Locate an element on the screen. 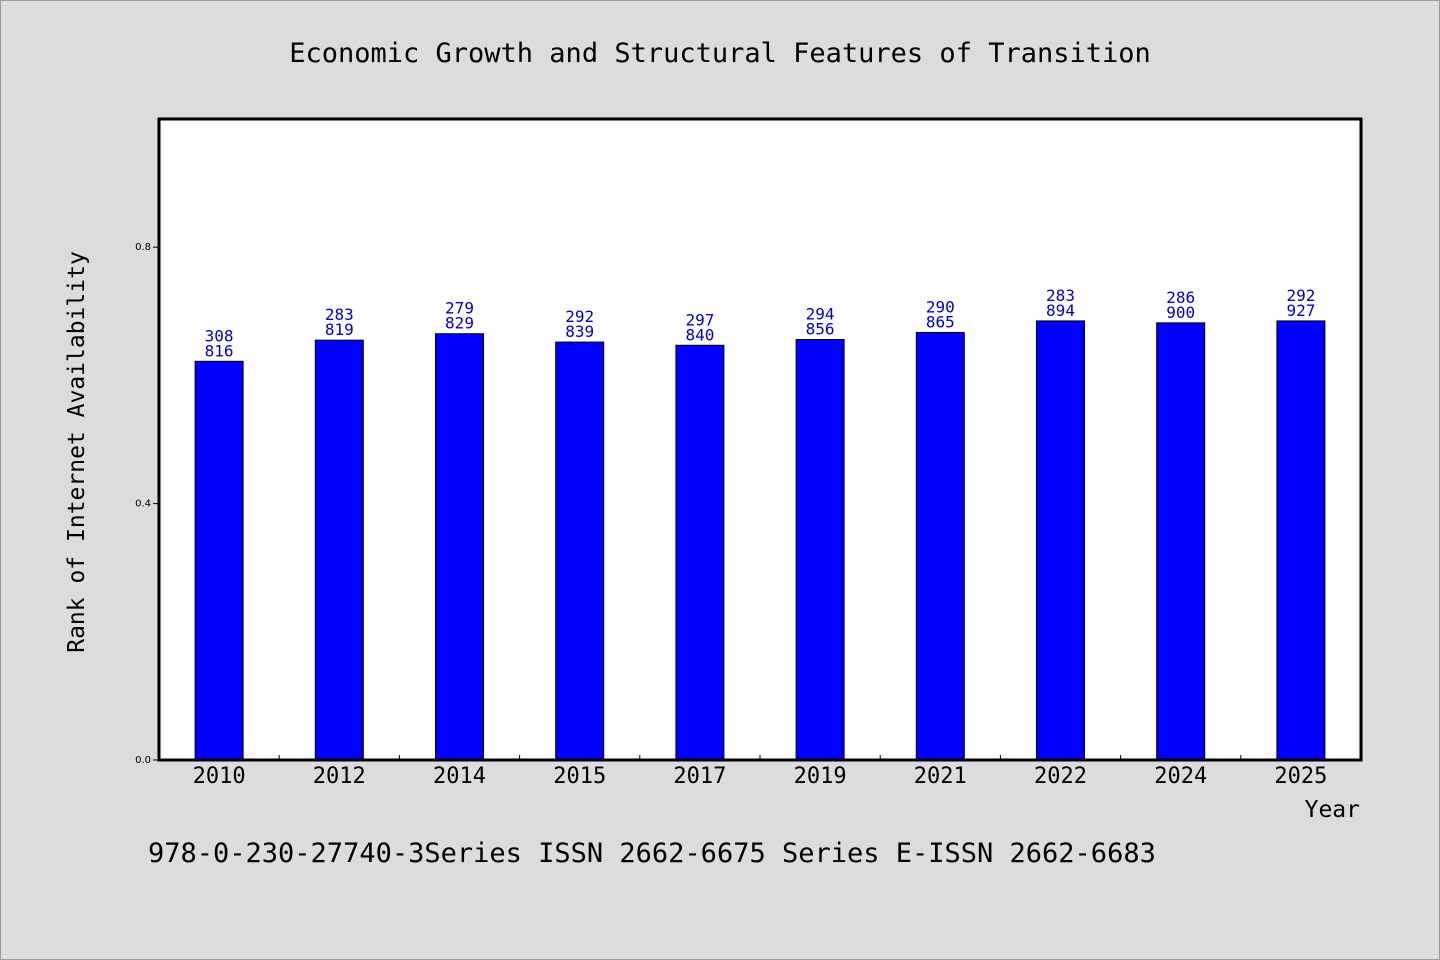 This screenshot has height=960, width=1440. bar-data-label-bottom: 894 is located at coordinates (1060, 310).